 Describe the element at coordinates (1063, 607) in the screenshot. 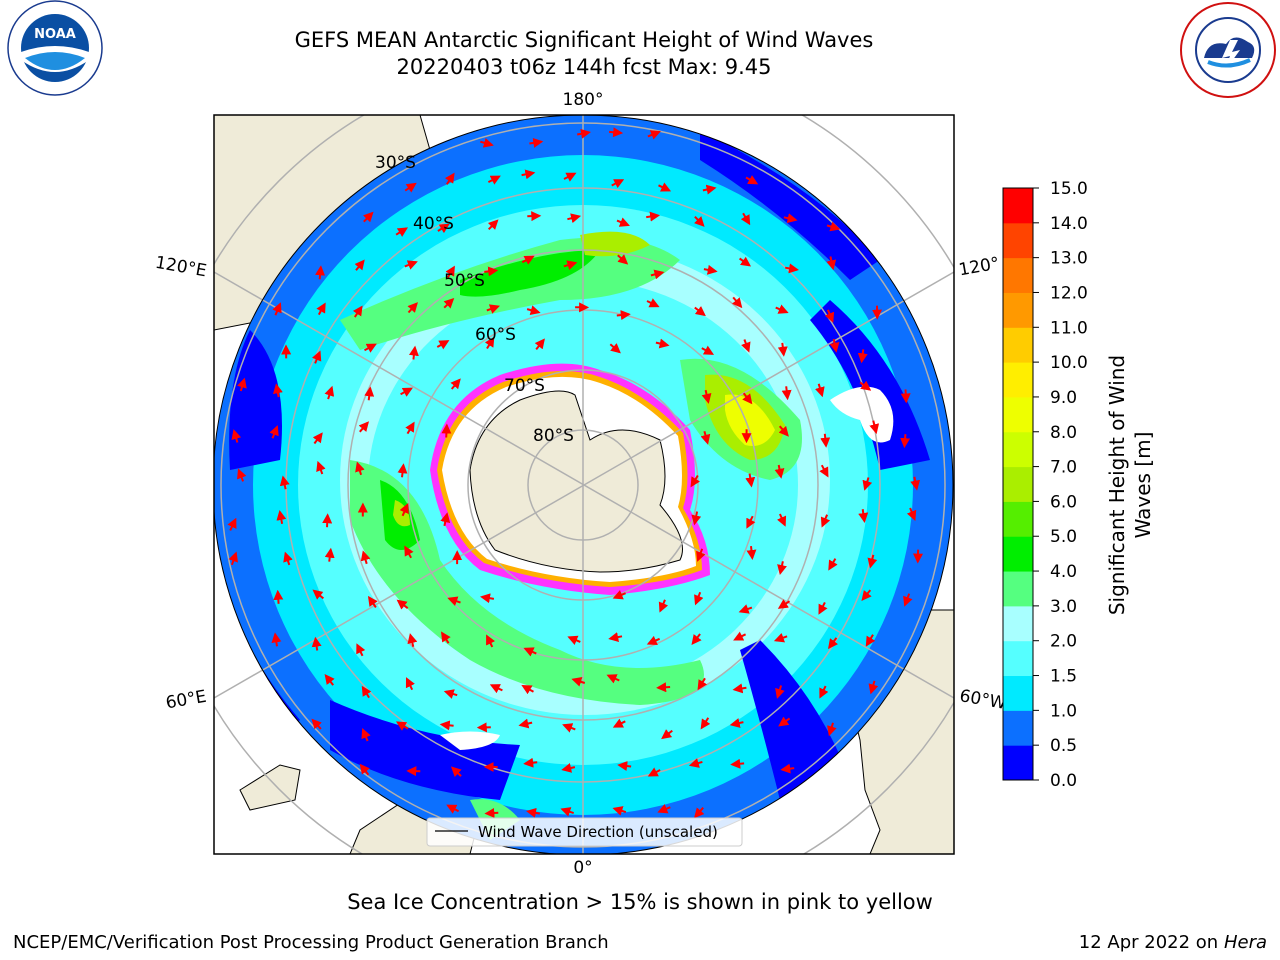

I see `colorbar-tick-label: 3.0` at that location.